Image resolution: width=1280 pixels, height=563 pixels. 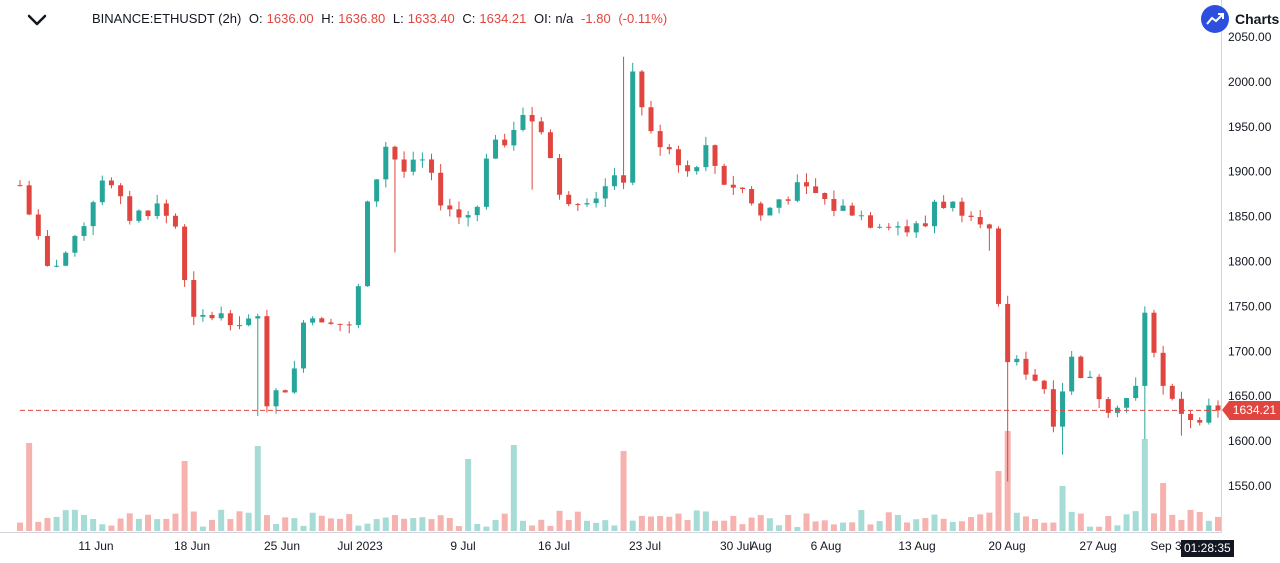 I want to click on y-tick-label: 1650.00, so click(x=1250, y=396).